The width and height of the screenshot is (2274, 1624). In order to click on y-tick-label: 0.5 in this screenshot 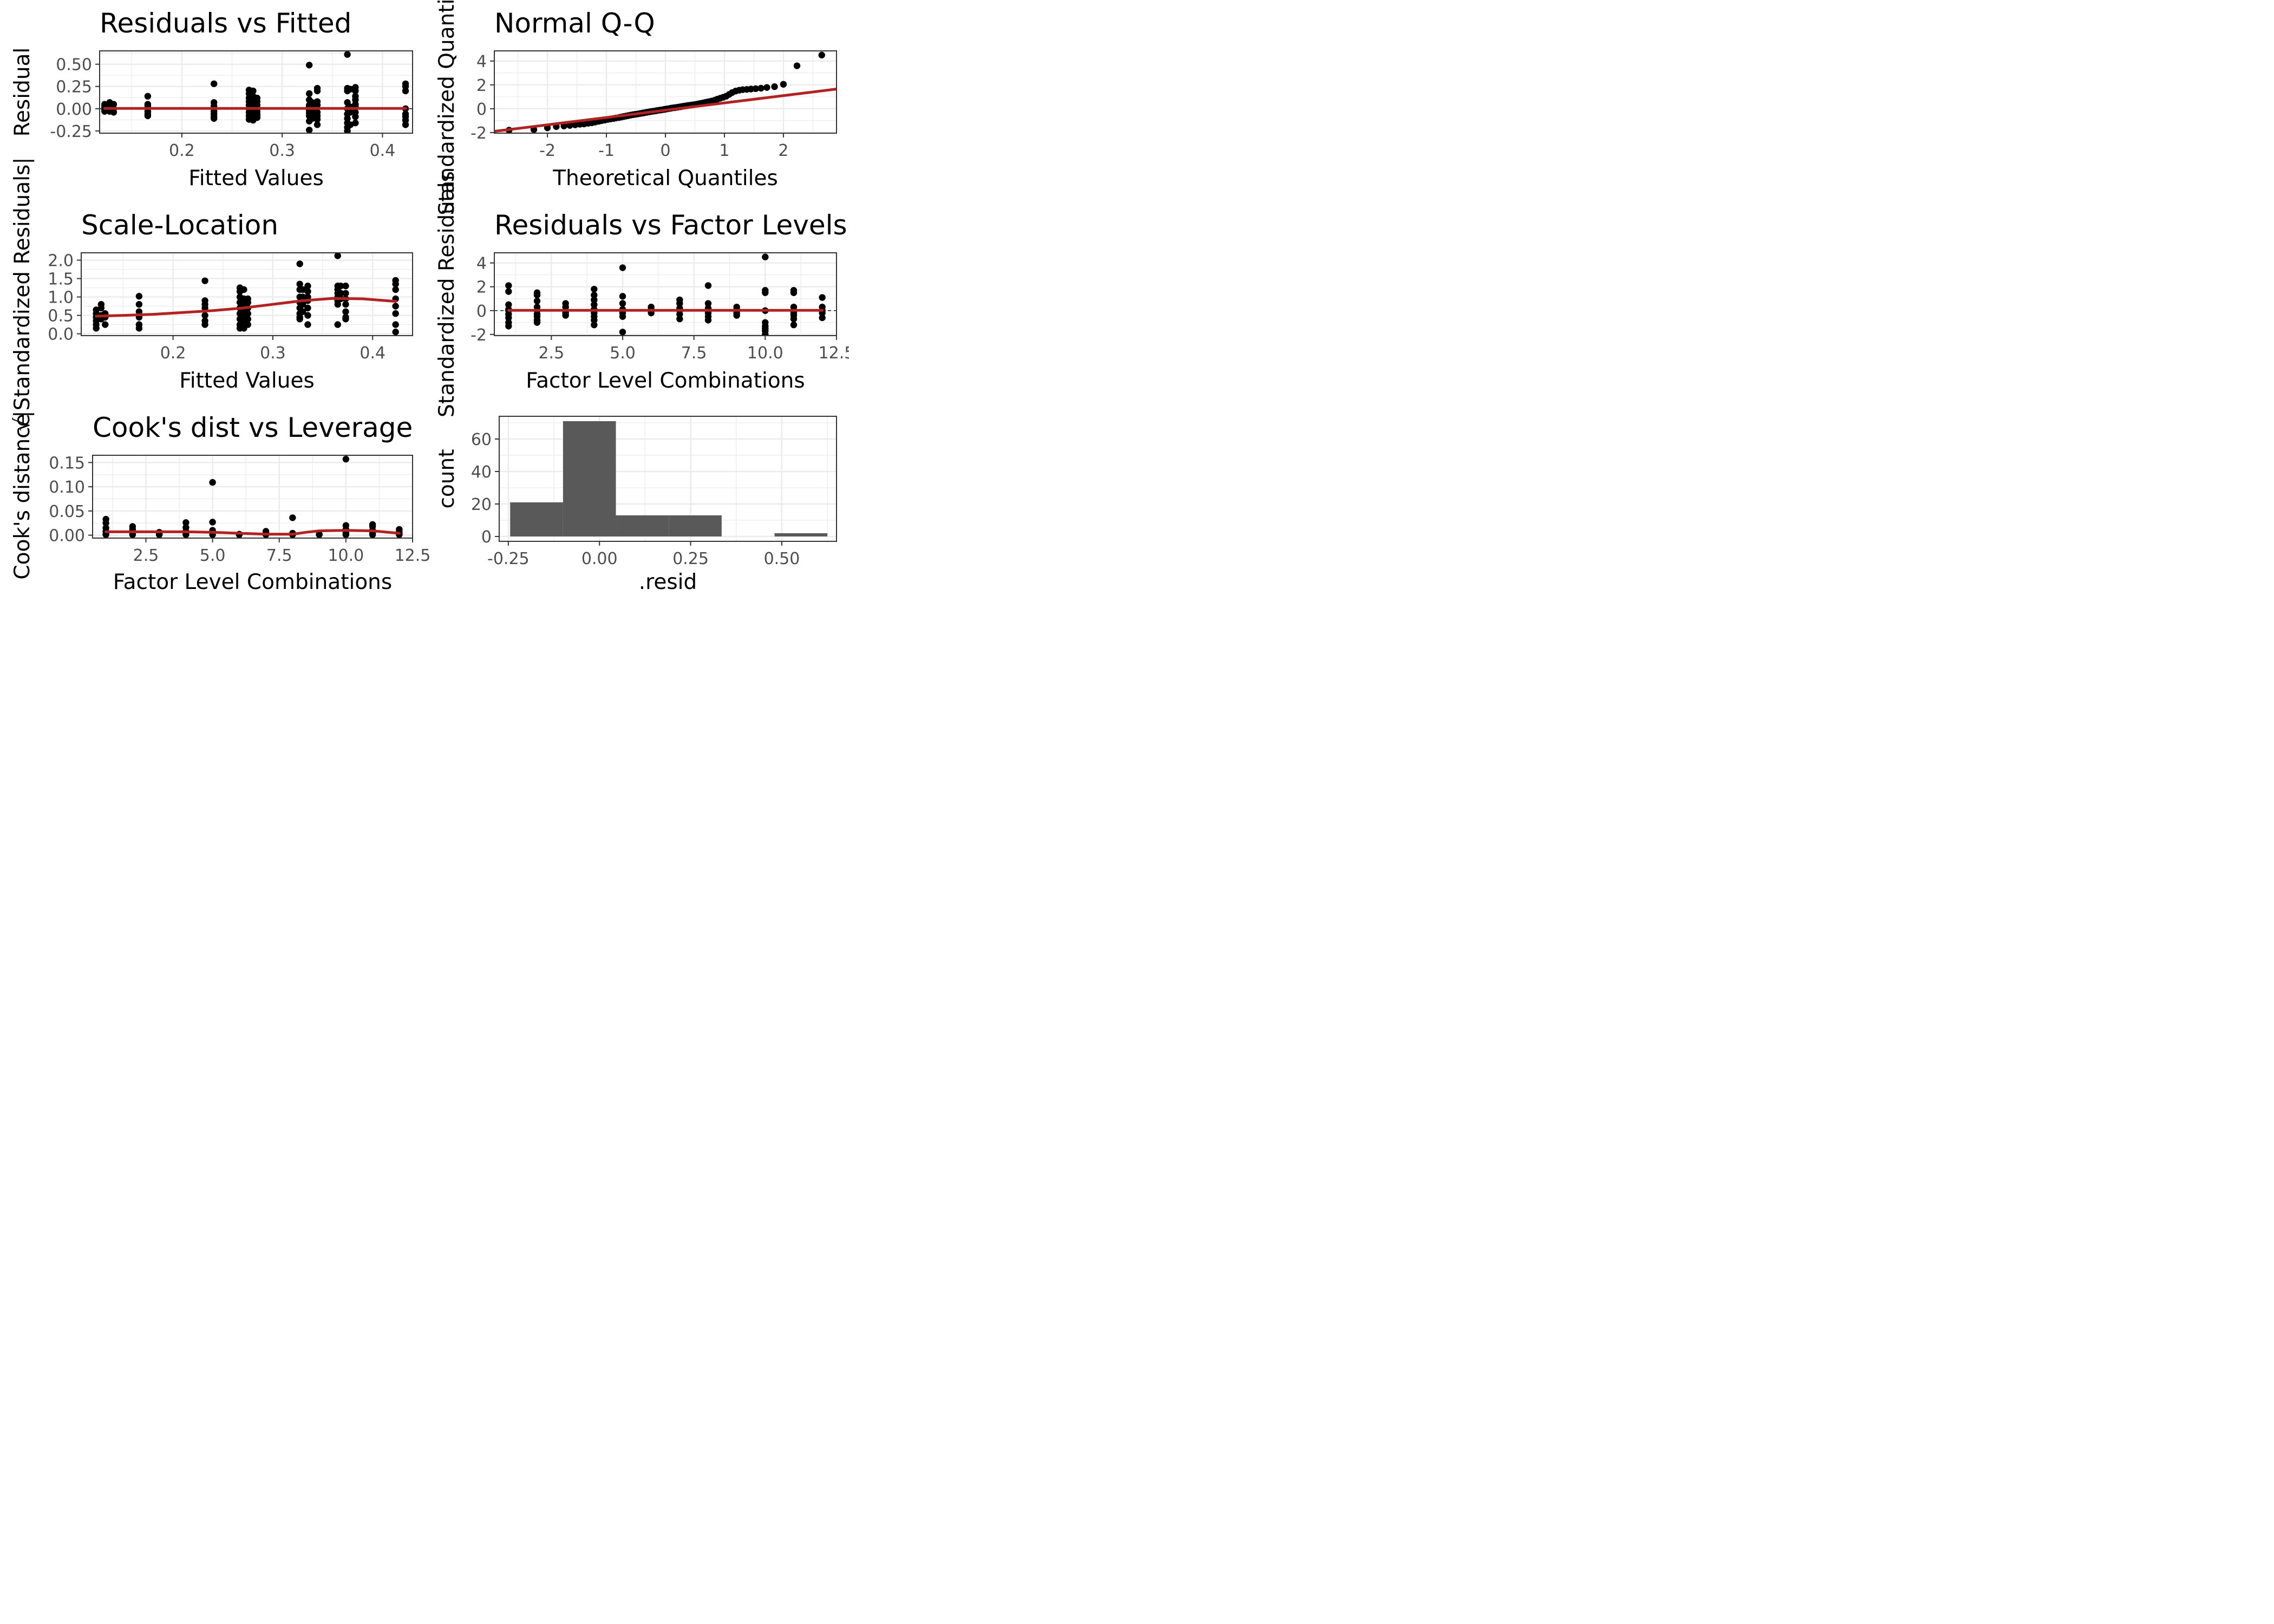, I will do `click(61, 316)`.